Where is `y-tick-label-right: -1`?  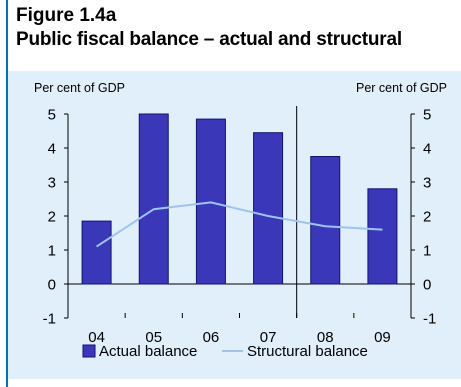
y-tick-label-right: -1 is located at coordinates (429, 319).